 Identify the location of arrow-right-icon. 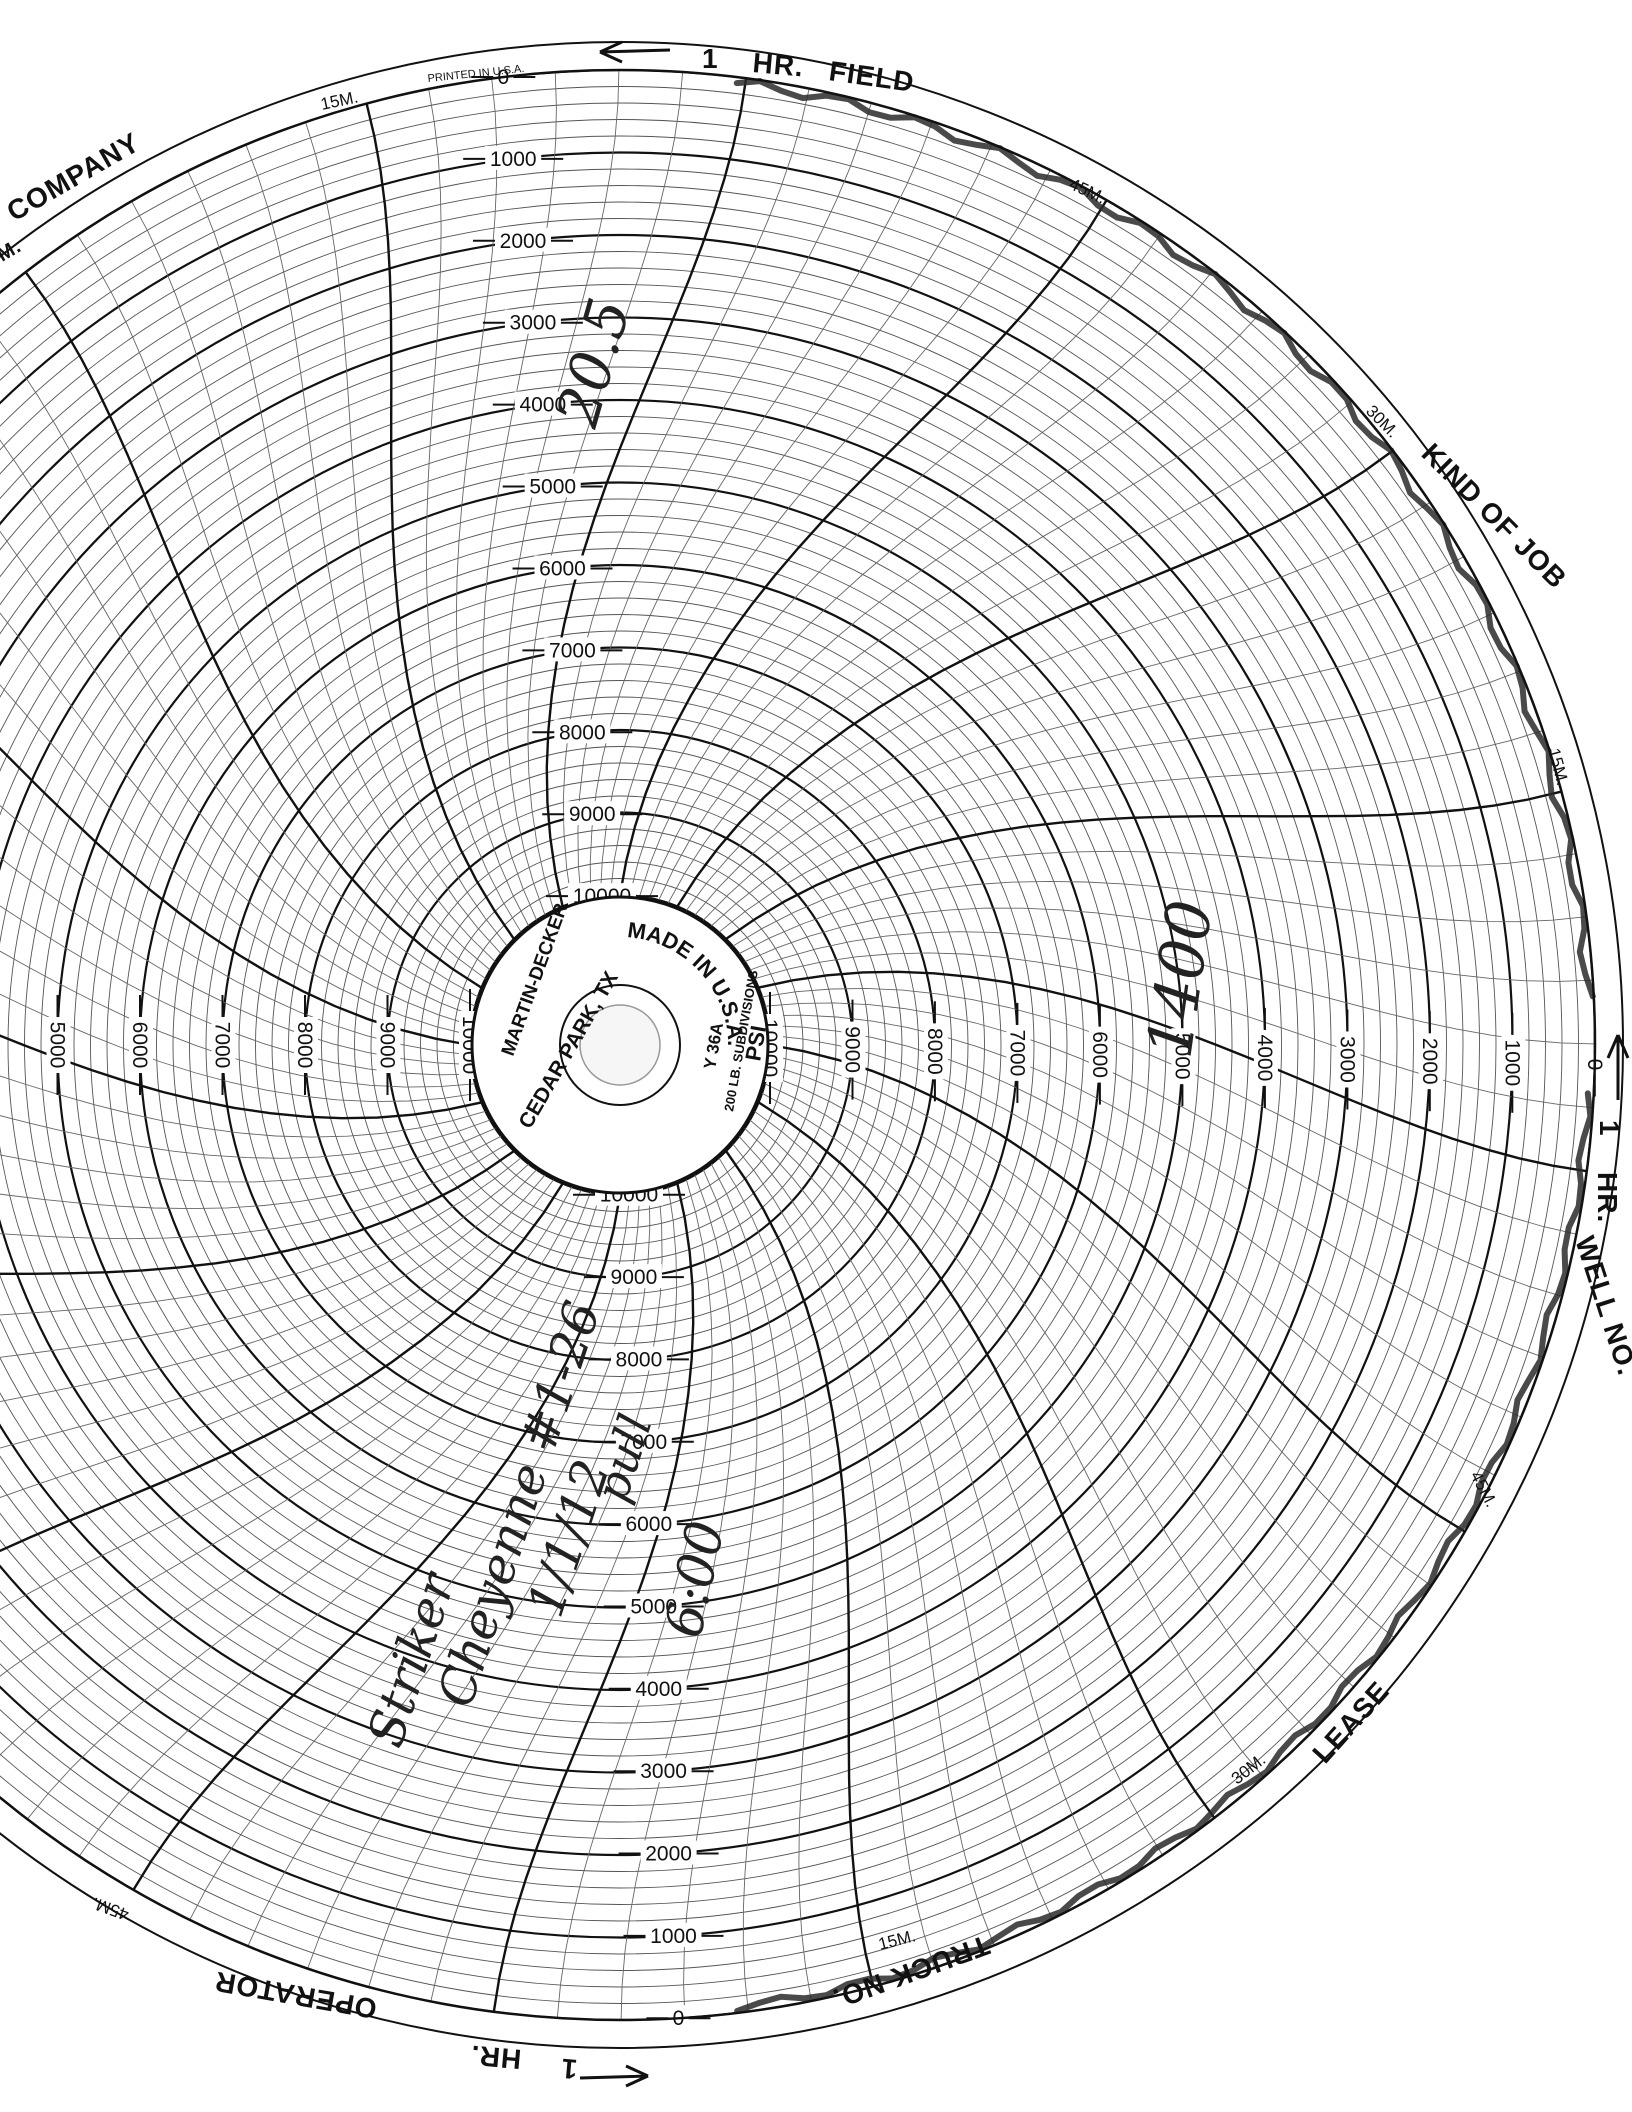
(614, 2076).